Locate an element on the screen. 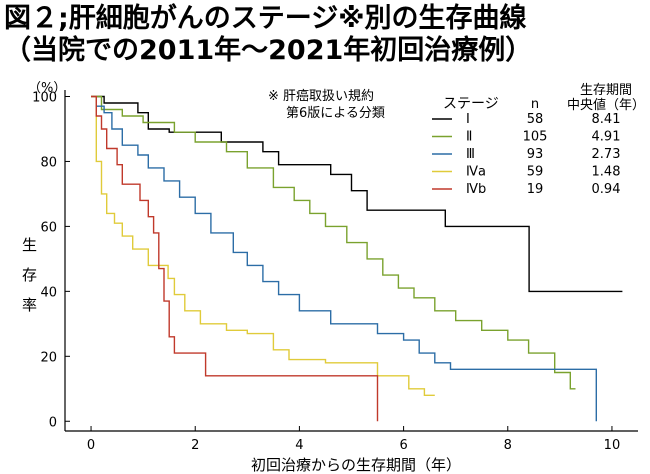 The image size is (650, 474). y-axis-label-char: 存 is located at coordinates (29, 275).